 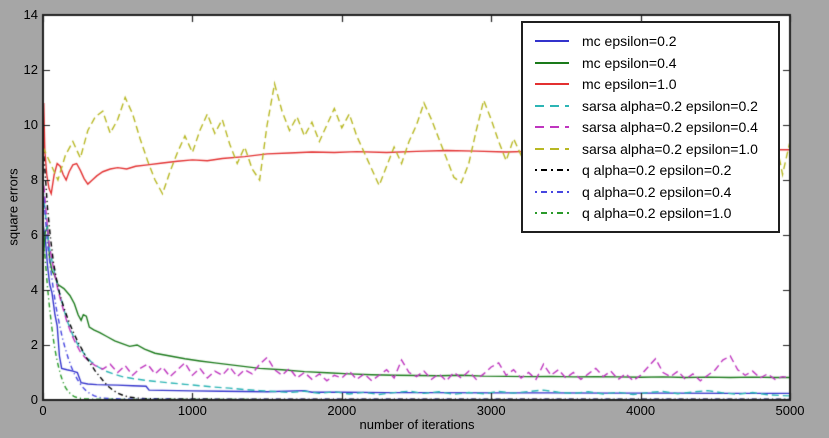 What do you see at coordinates (657, 170) in the screenshot?
I see `legend-item-label: q alpha=0.2 epsilon=0.2` at bounding box center [657, 170].